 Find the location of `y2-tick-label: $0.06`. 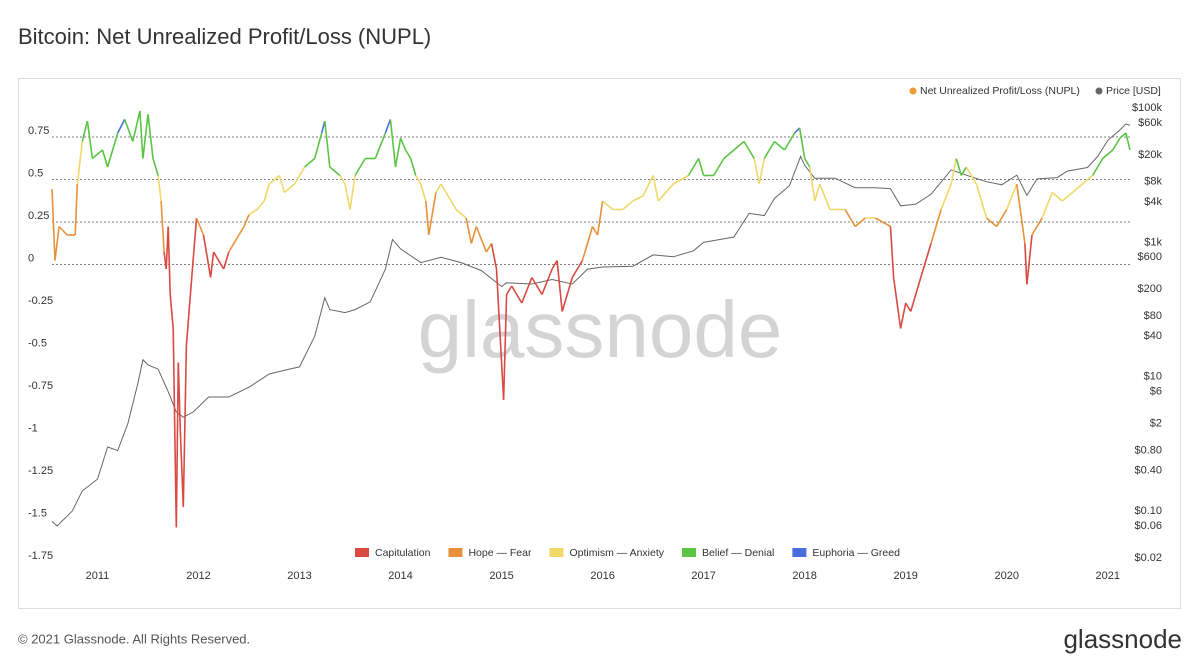

y2-tick-label: $0.06 is located at coordinates (1148, 526).